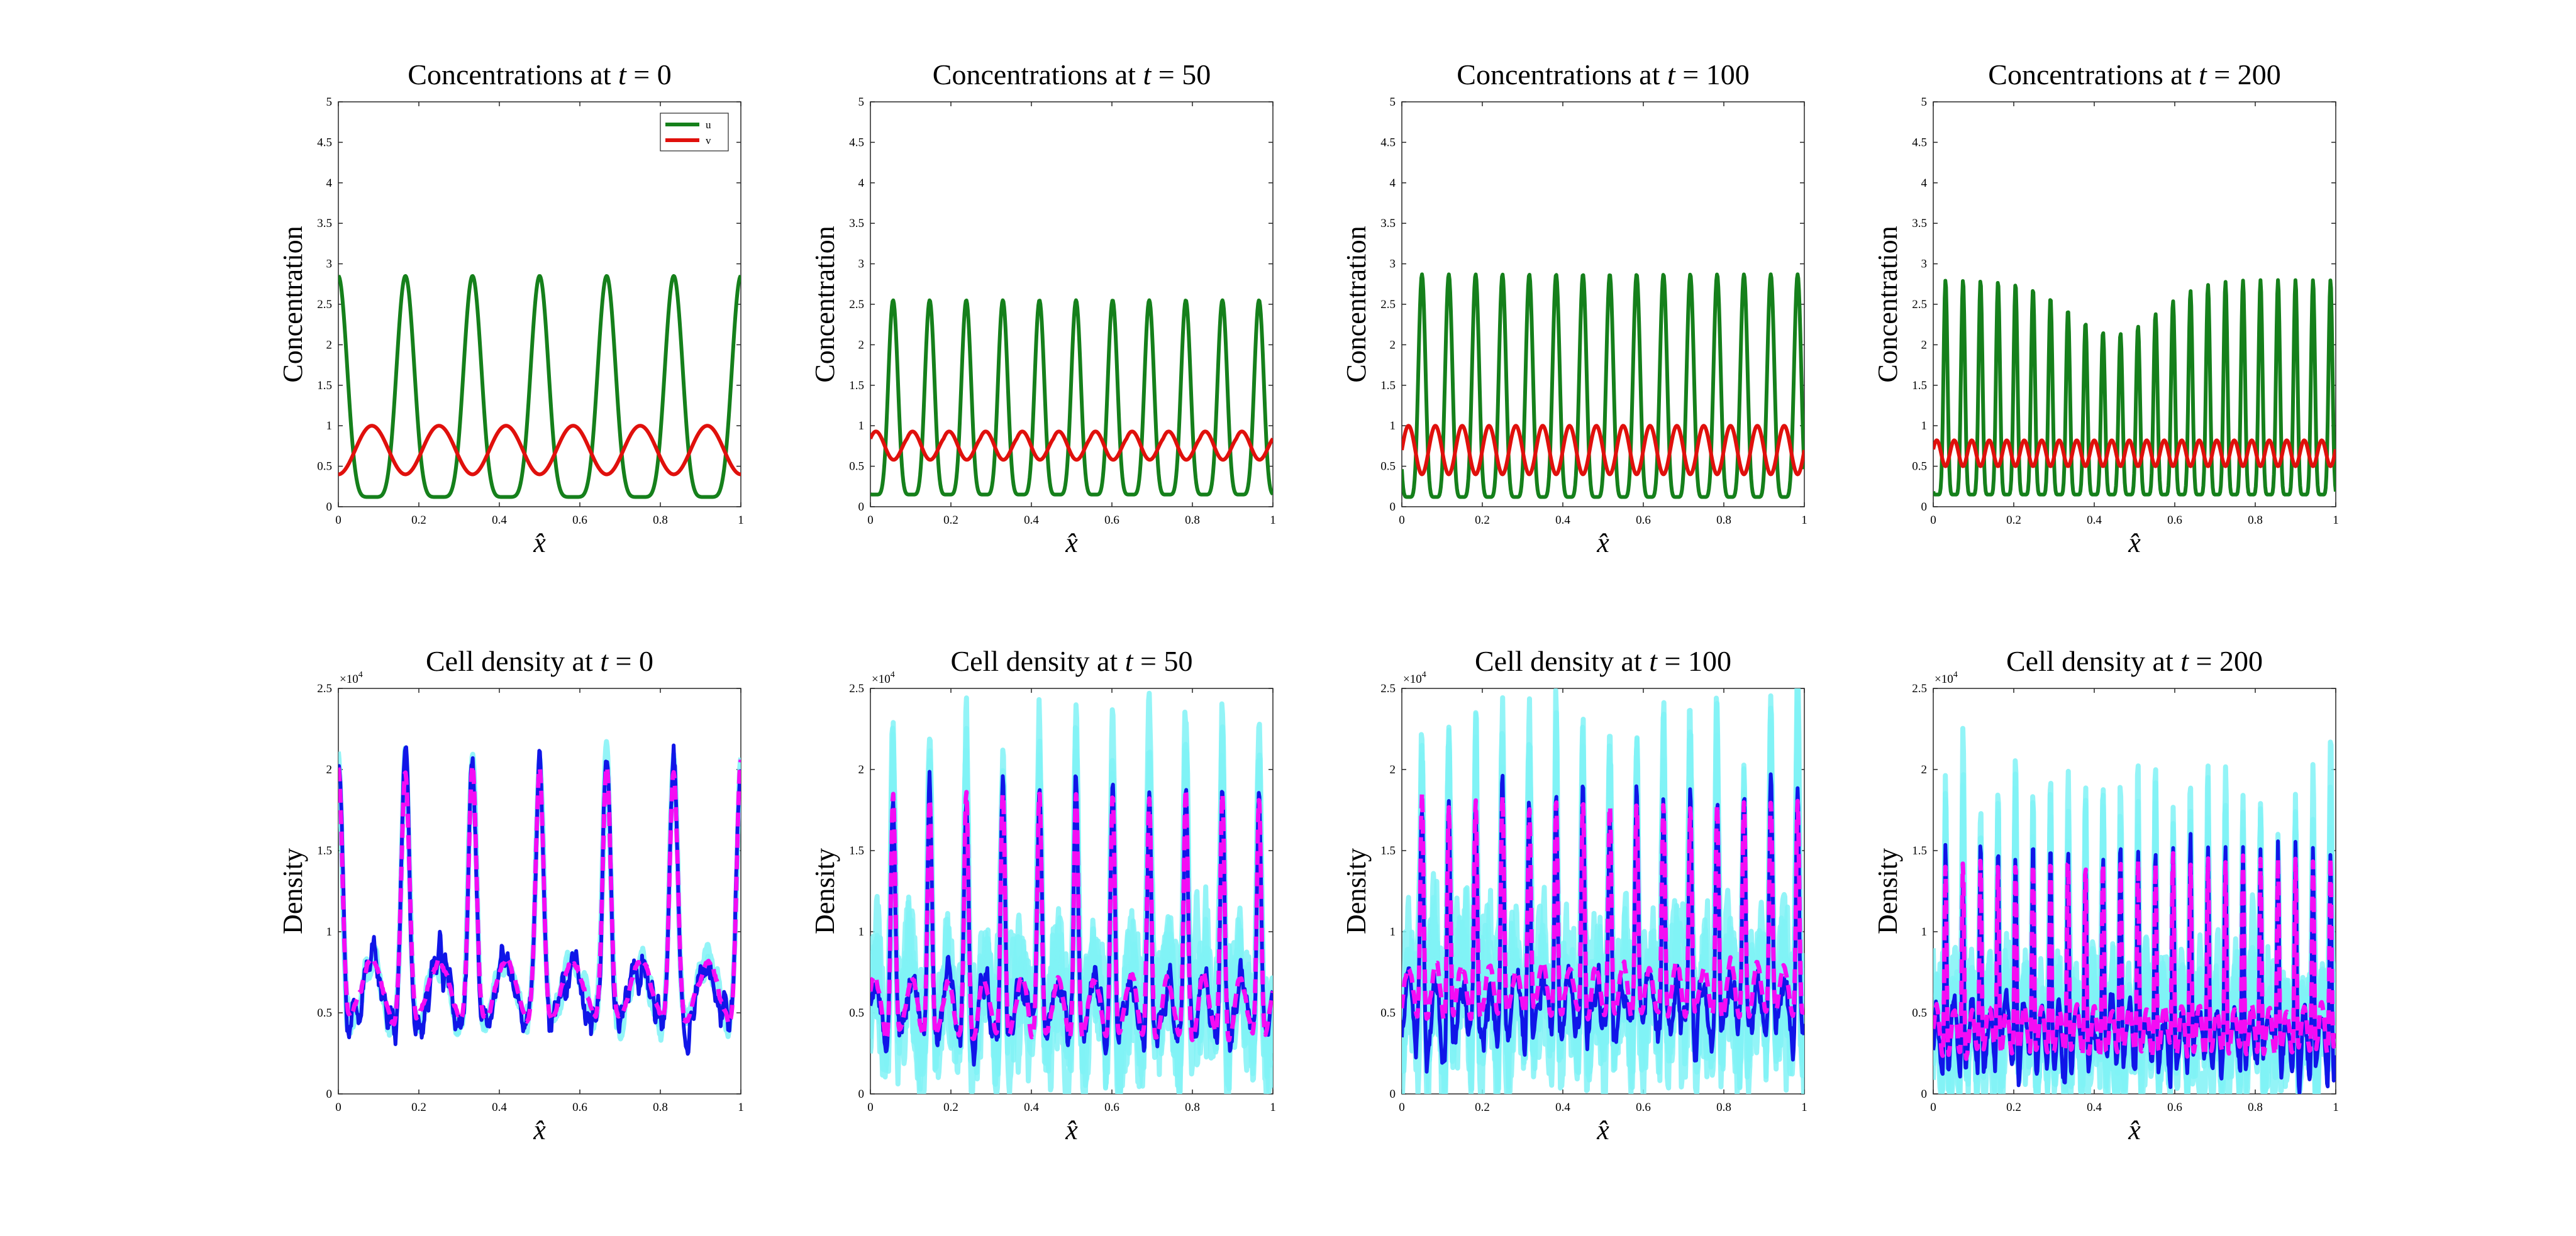 This screenshot has width=2576, height=1236. Describe the element at coordinates (1072, 661) in the screenshot. I see `chart-title: Cell density at t = 50` at that location.